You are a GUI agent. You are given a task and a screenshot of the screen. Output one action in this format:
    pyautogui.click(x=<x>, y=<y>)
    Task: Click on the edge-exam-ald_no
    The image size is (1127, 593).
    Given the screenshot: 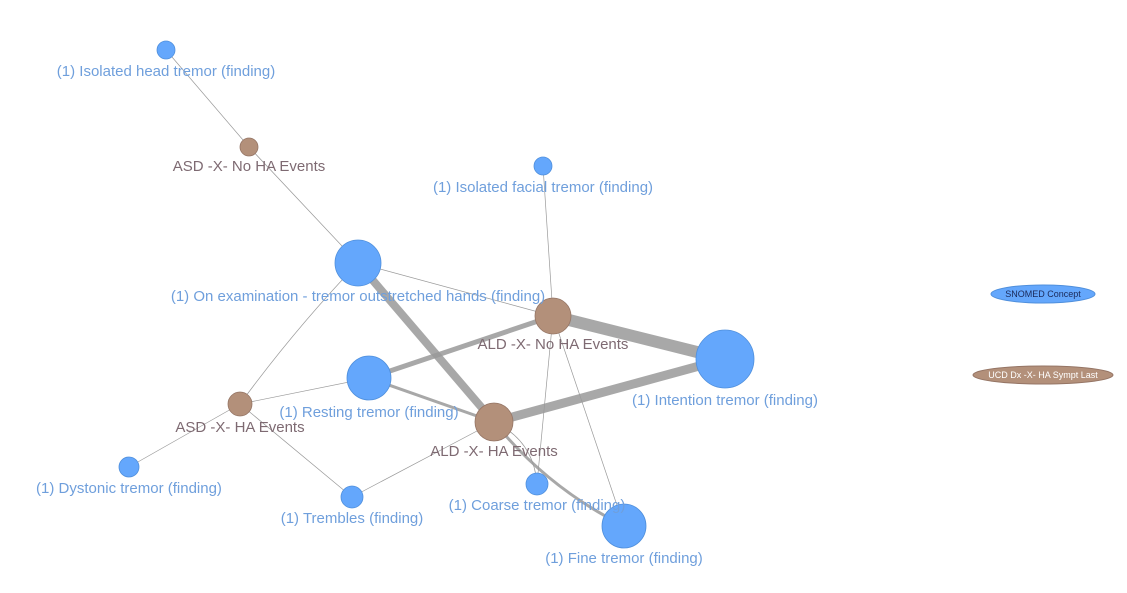 What is the action you would take?
    pyautogui.click(x=455, y=289)
    